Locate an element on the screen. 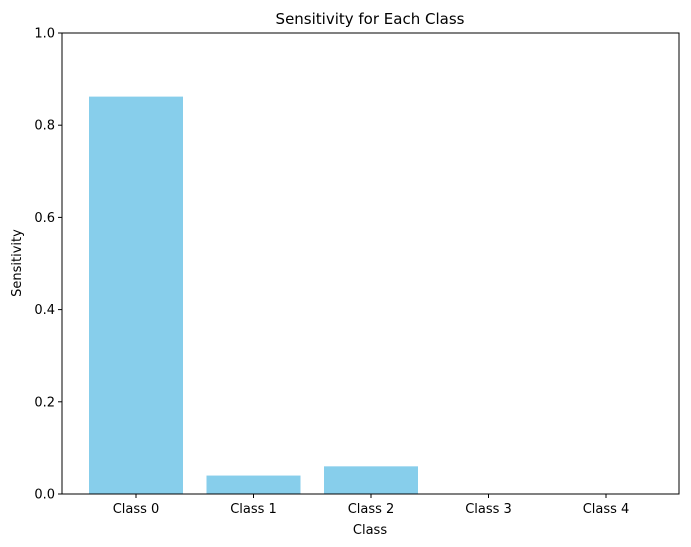 The image size is (691, 547). y-tick-label: 0.0 is located at coordinates (44, 495).